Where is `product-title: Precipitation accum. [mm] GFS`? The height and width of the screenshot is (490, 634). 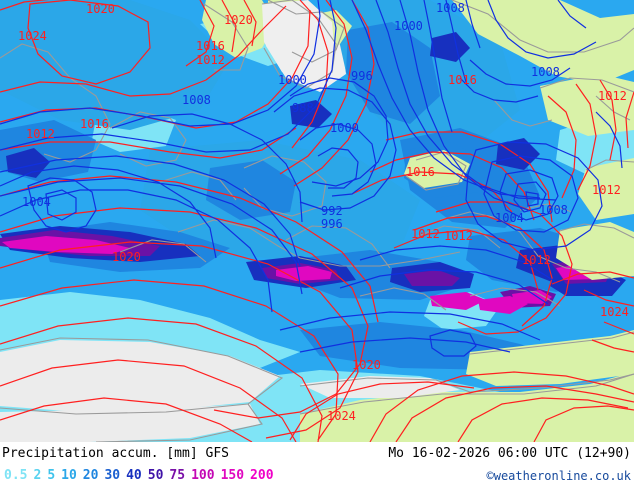 product-title: Precipitation accum. [mm] GFS is located at coordinates (115, 453).